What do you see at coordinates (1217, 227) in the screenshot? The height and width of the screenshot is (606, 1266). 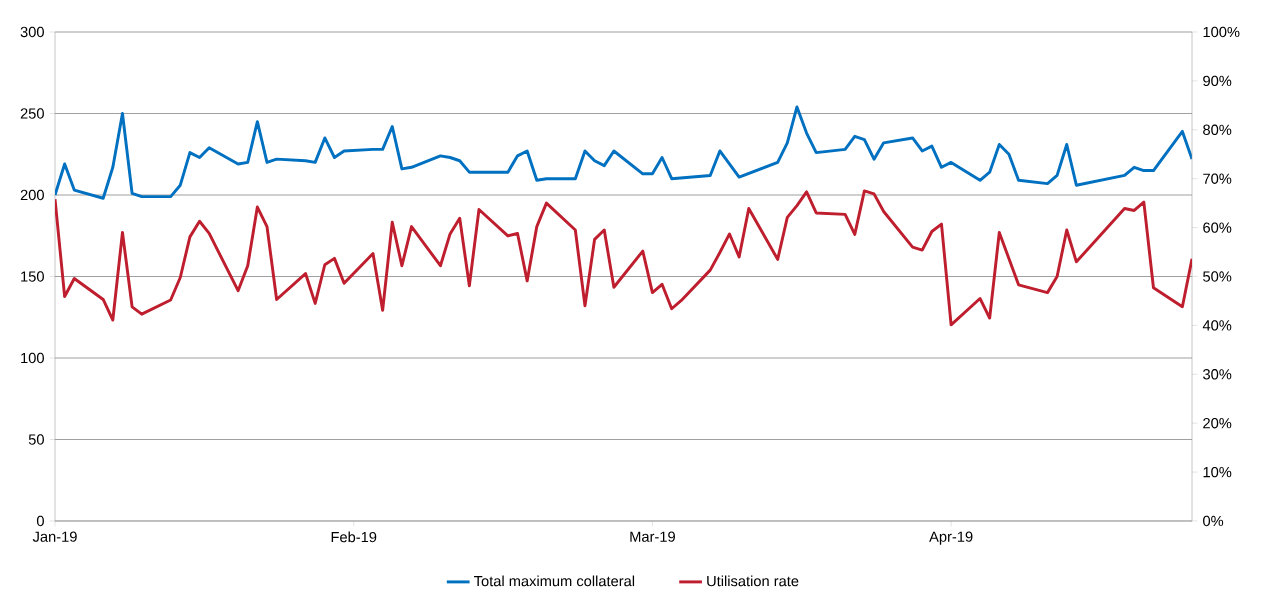 I see `y2-tick-label: 60%` at bounding box center [1217, 227].